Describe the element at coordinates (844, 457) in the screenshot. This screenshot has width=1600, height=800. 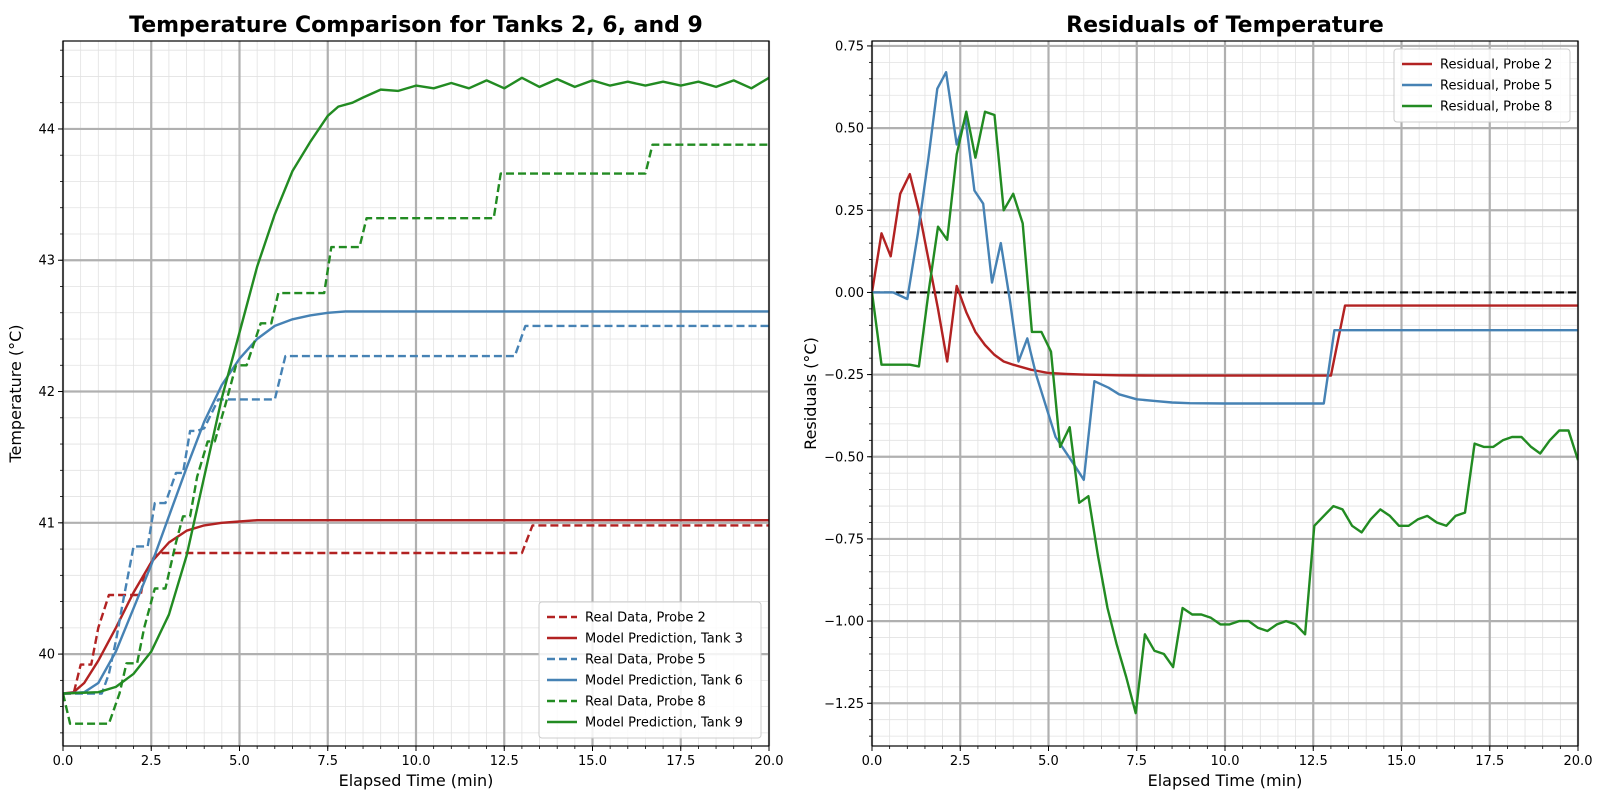
I see `y-tick-label: −0.50` at that location.